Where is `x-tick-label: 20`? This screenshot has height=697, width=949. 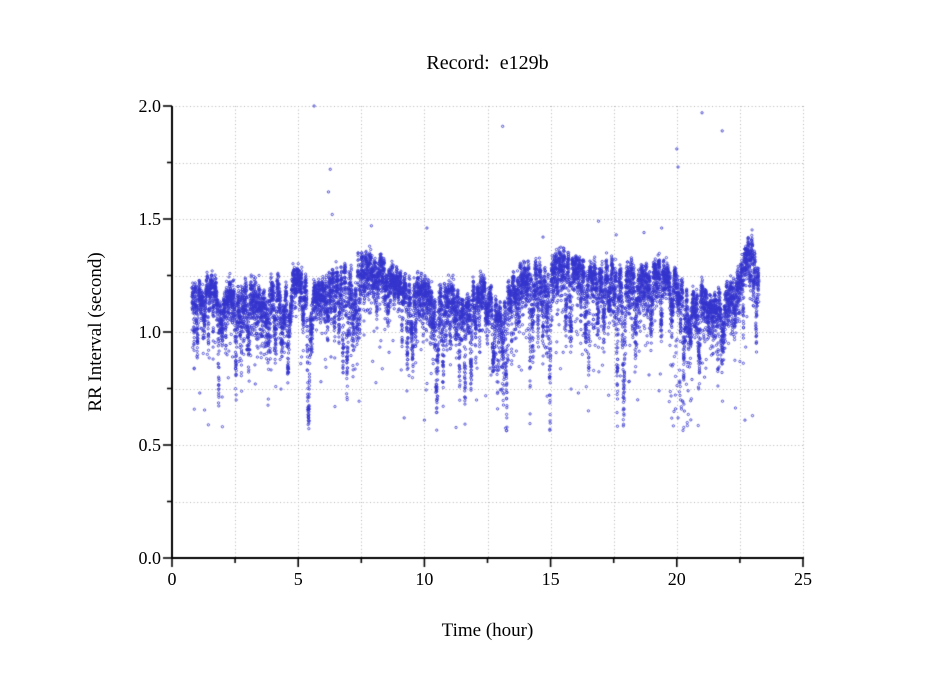 x-tick-label: 20 is located at coordinates (676, 579).